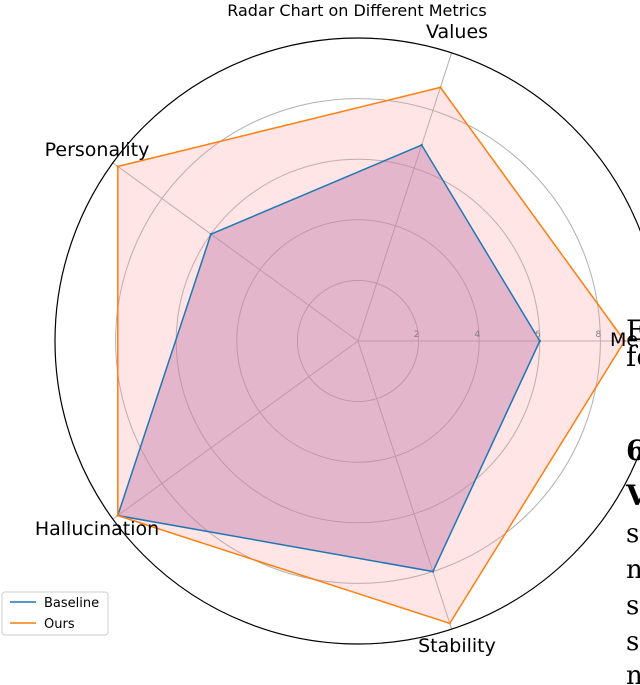 The height and width of the screenshot is (685, 640). Describe the element at coordinates (633, 356) in the screenshot. I see `page-fragment-2: fc` at that location.